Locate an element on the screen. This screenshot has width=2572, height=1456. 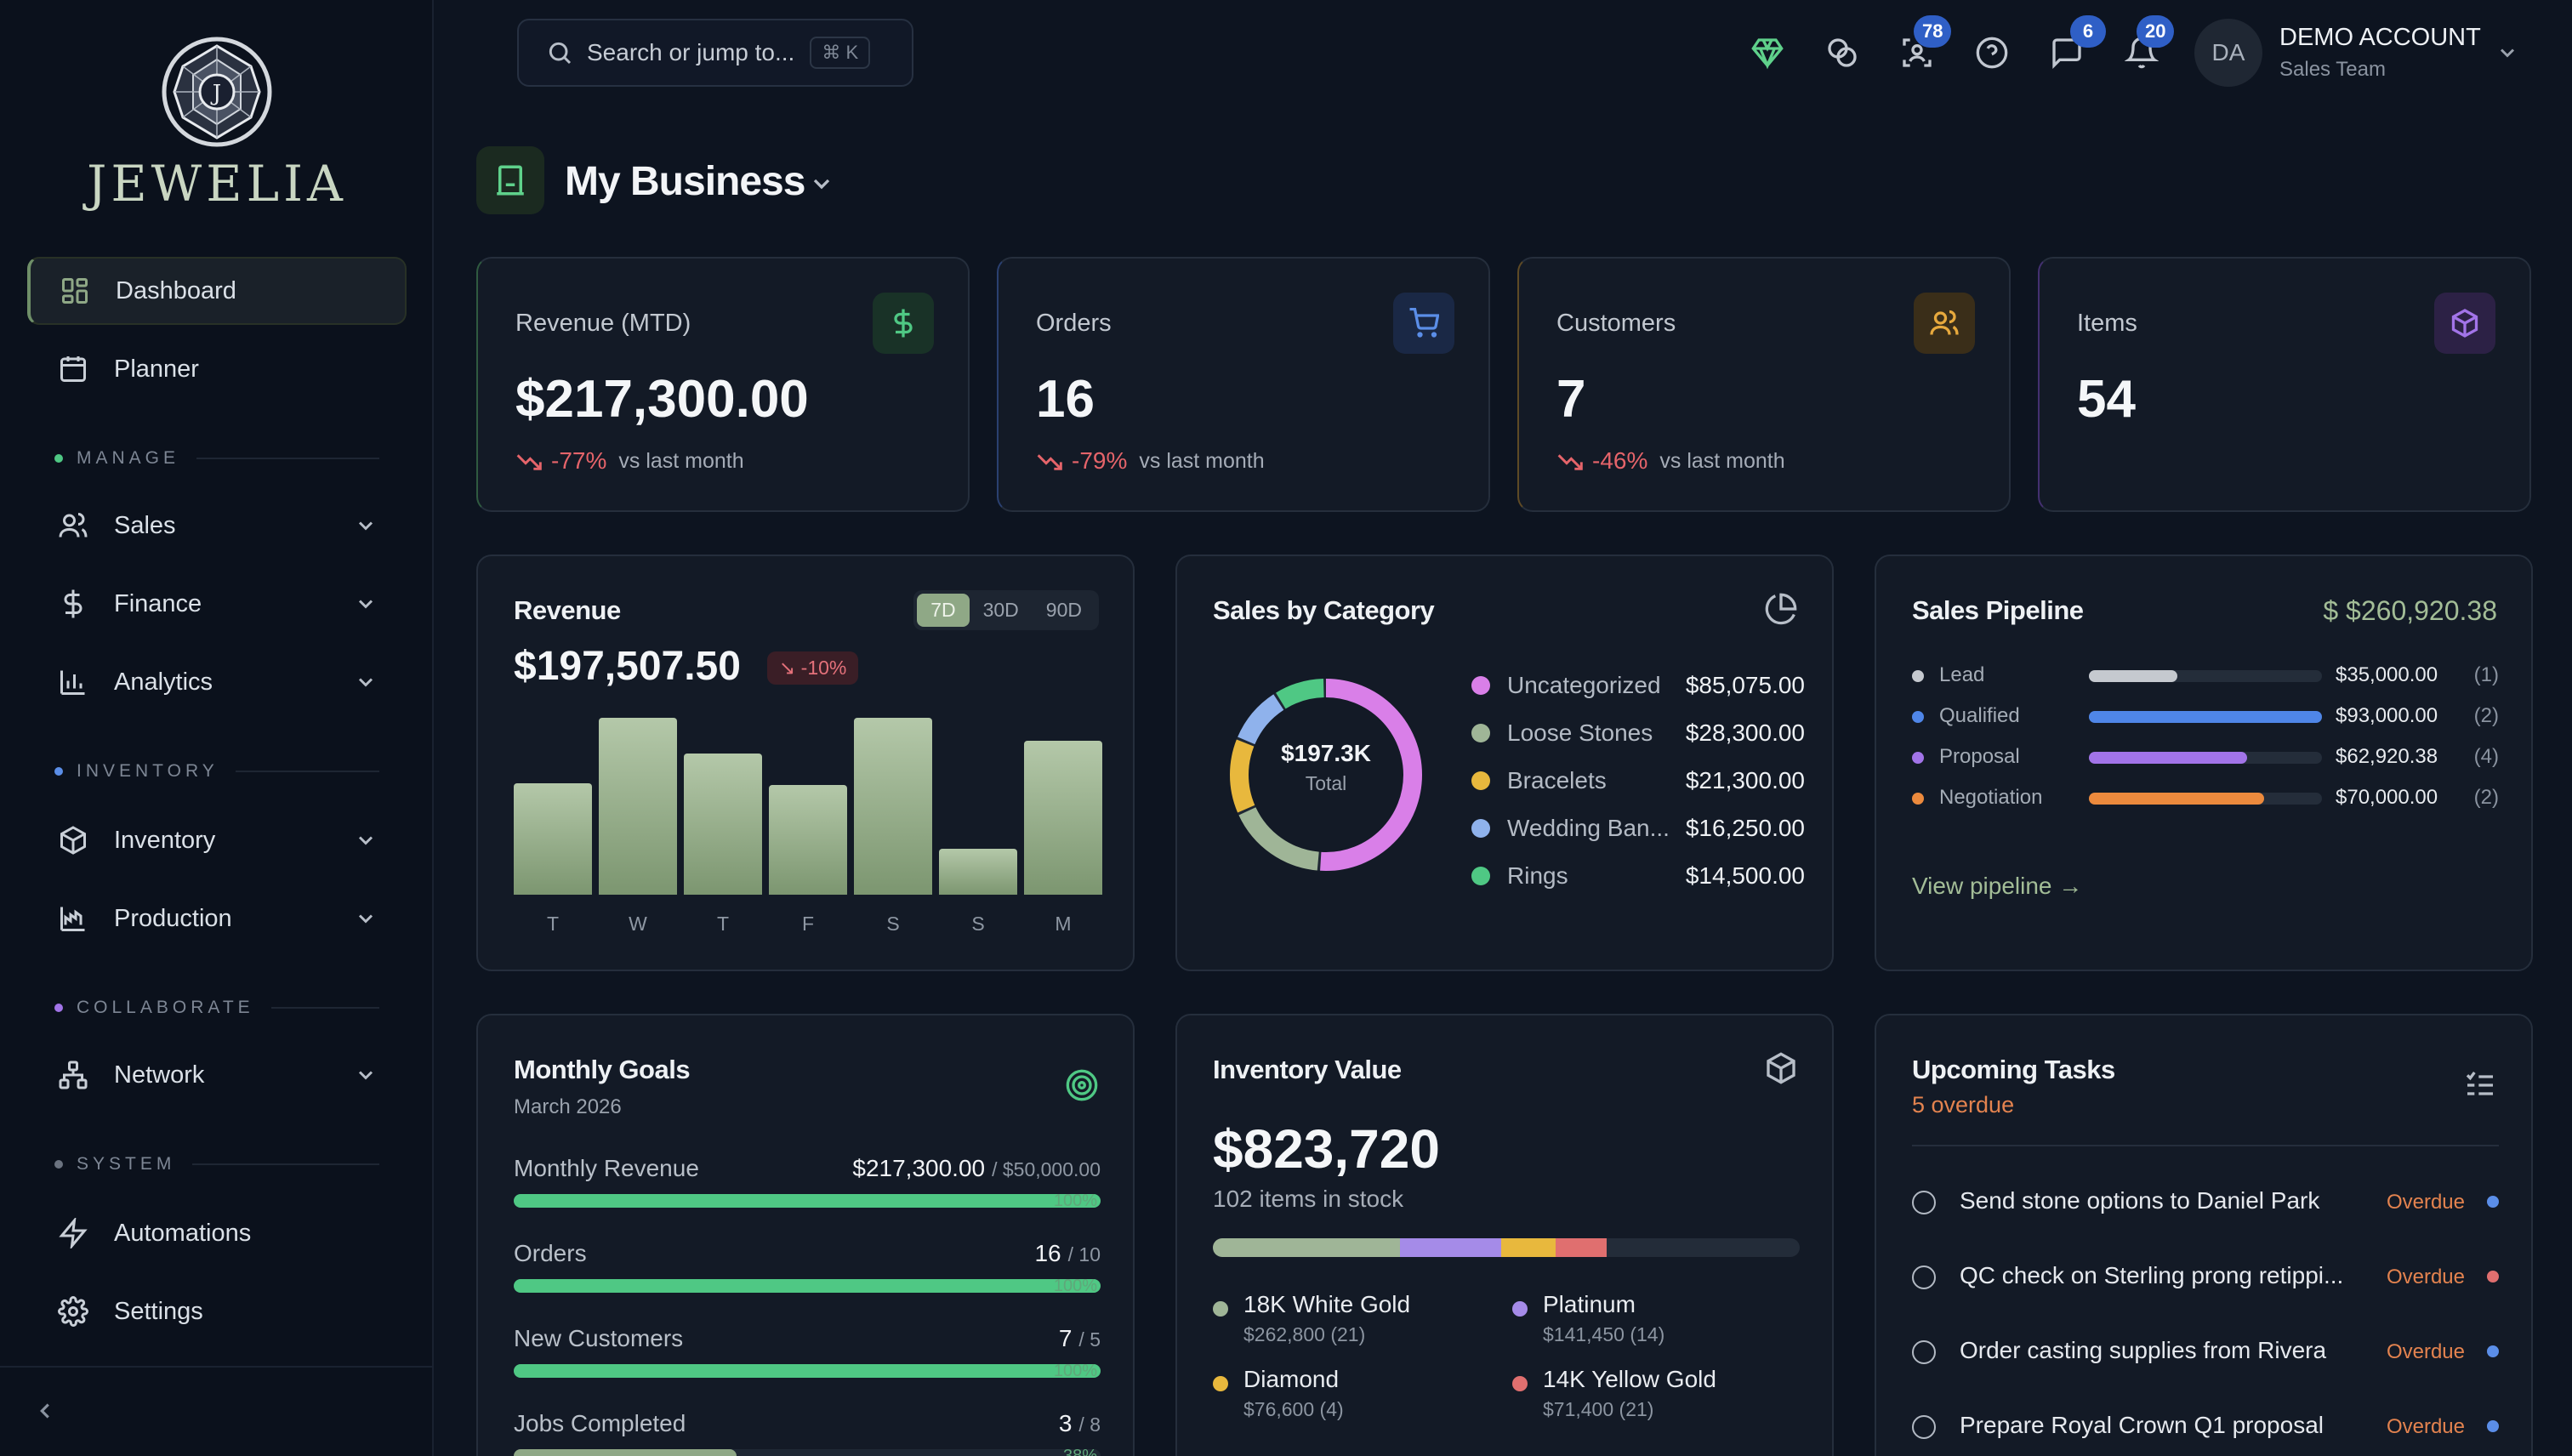
sidebar-item-automations: Automations is located at coordinates (217, 1233).